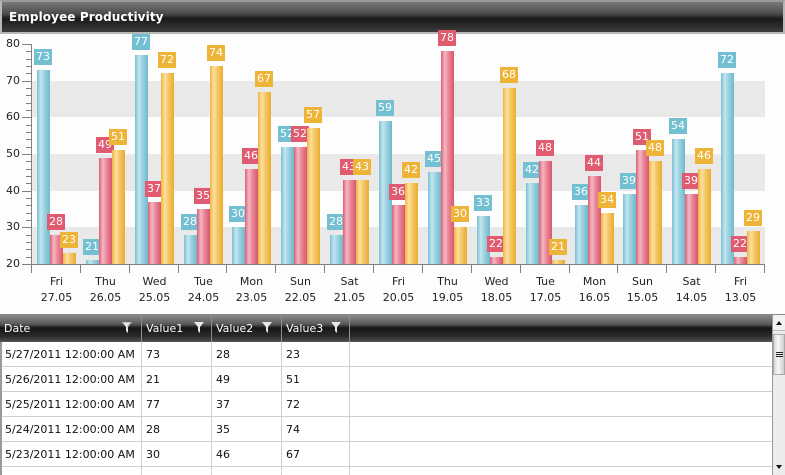 The image size is (785, 475). I want to click on data-label: 57, so click(313, 115).